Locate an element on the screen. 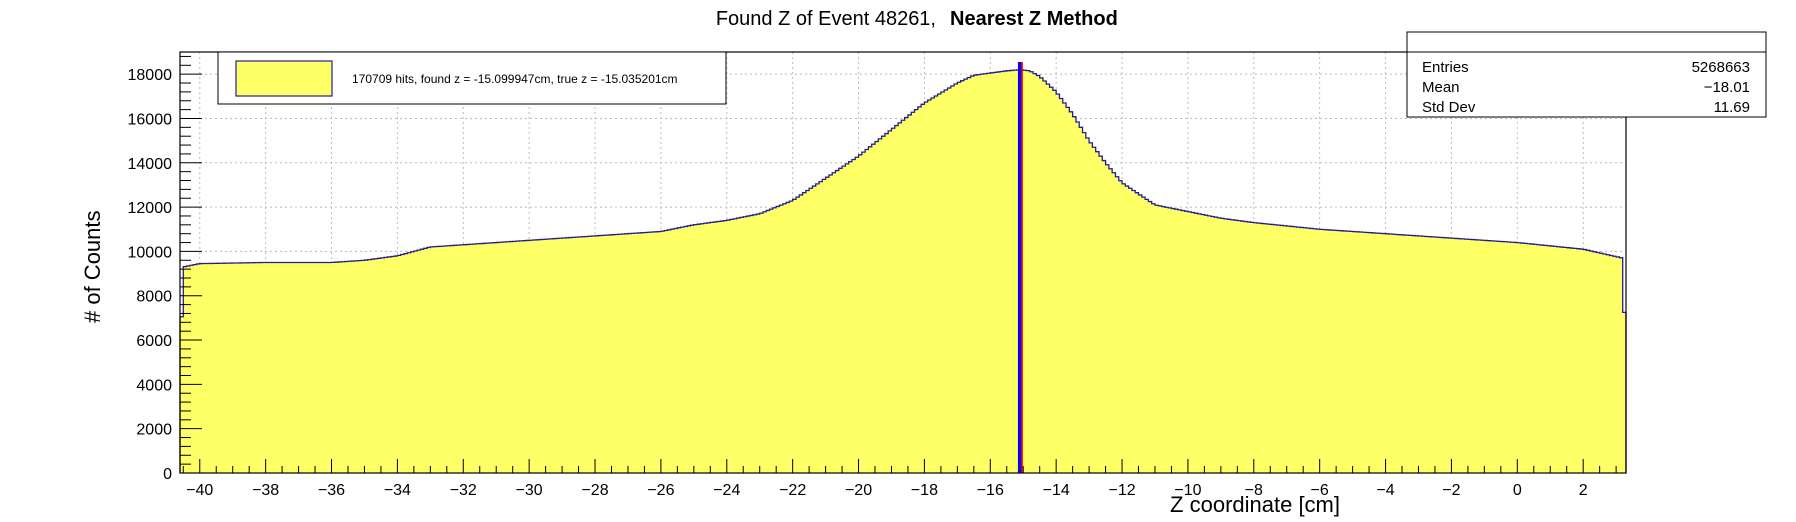 The image size is (1796, 522). legend-swatch is located at coordinates (284, 78).